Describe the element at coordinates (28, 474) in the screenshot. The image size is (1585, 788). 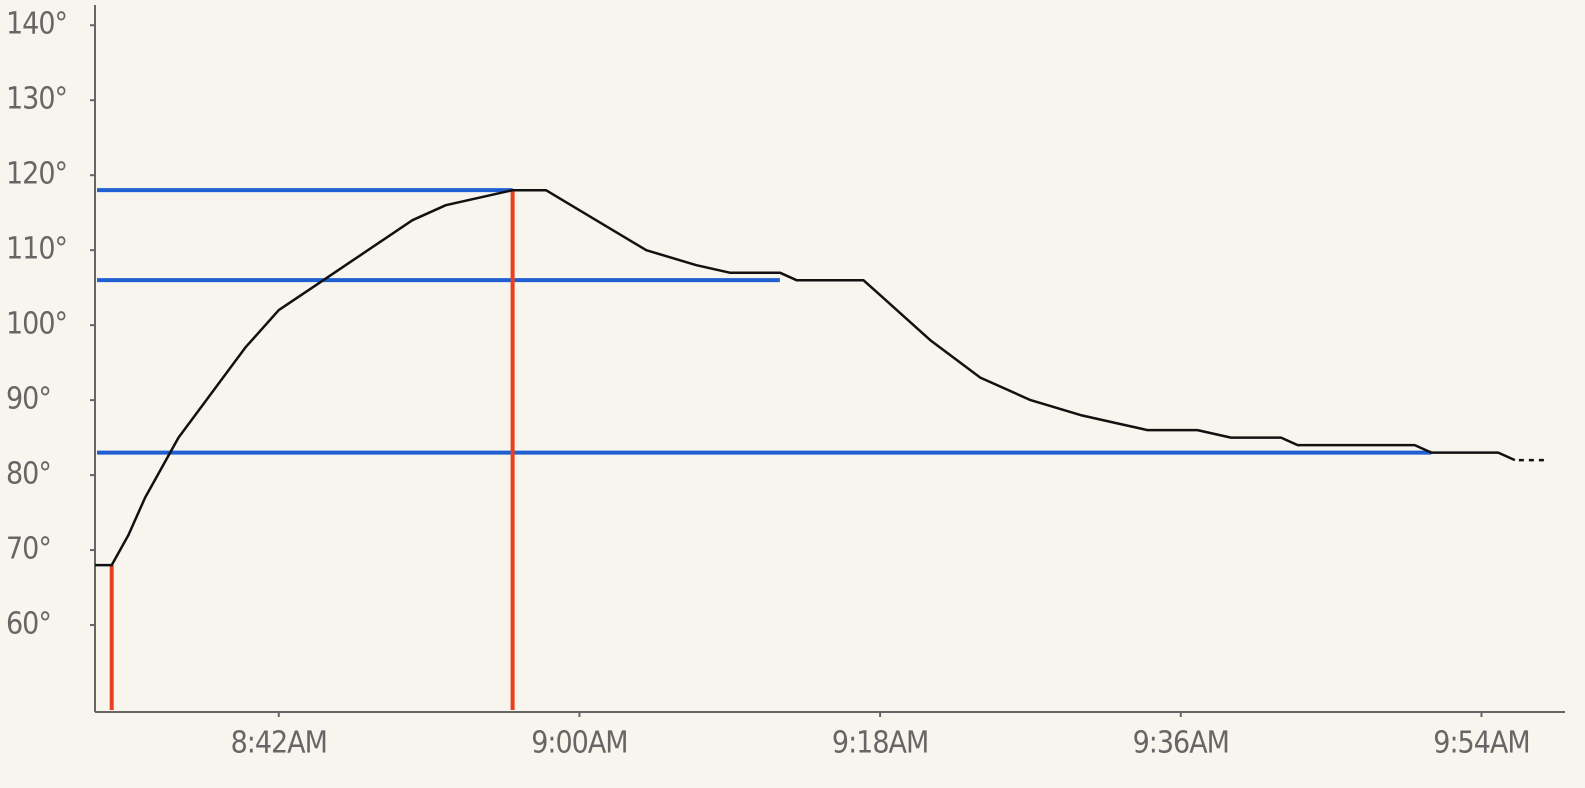
I see `y-tick-label: 80°` at that location.